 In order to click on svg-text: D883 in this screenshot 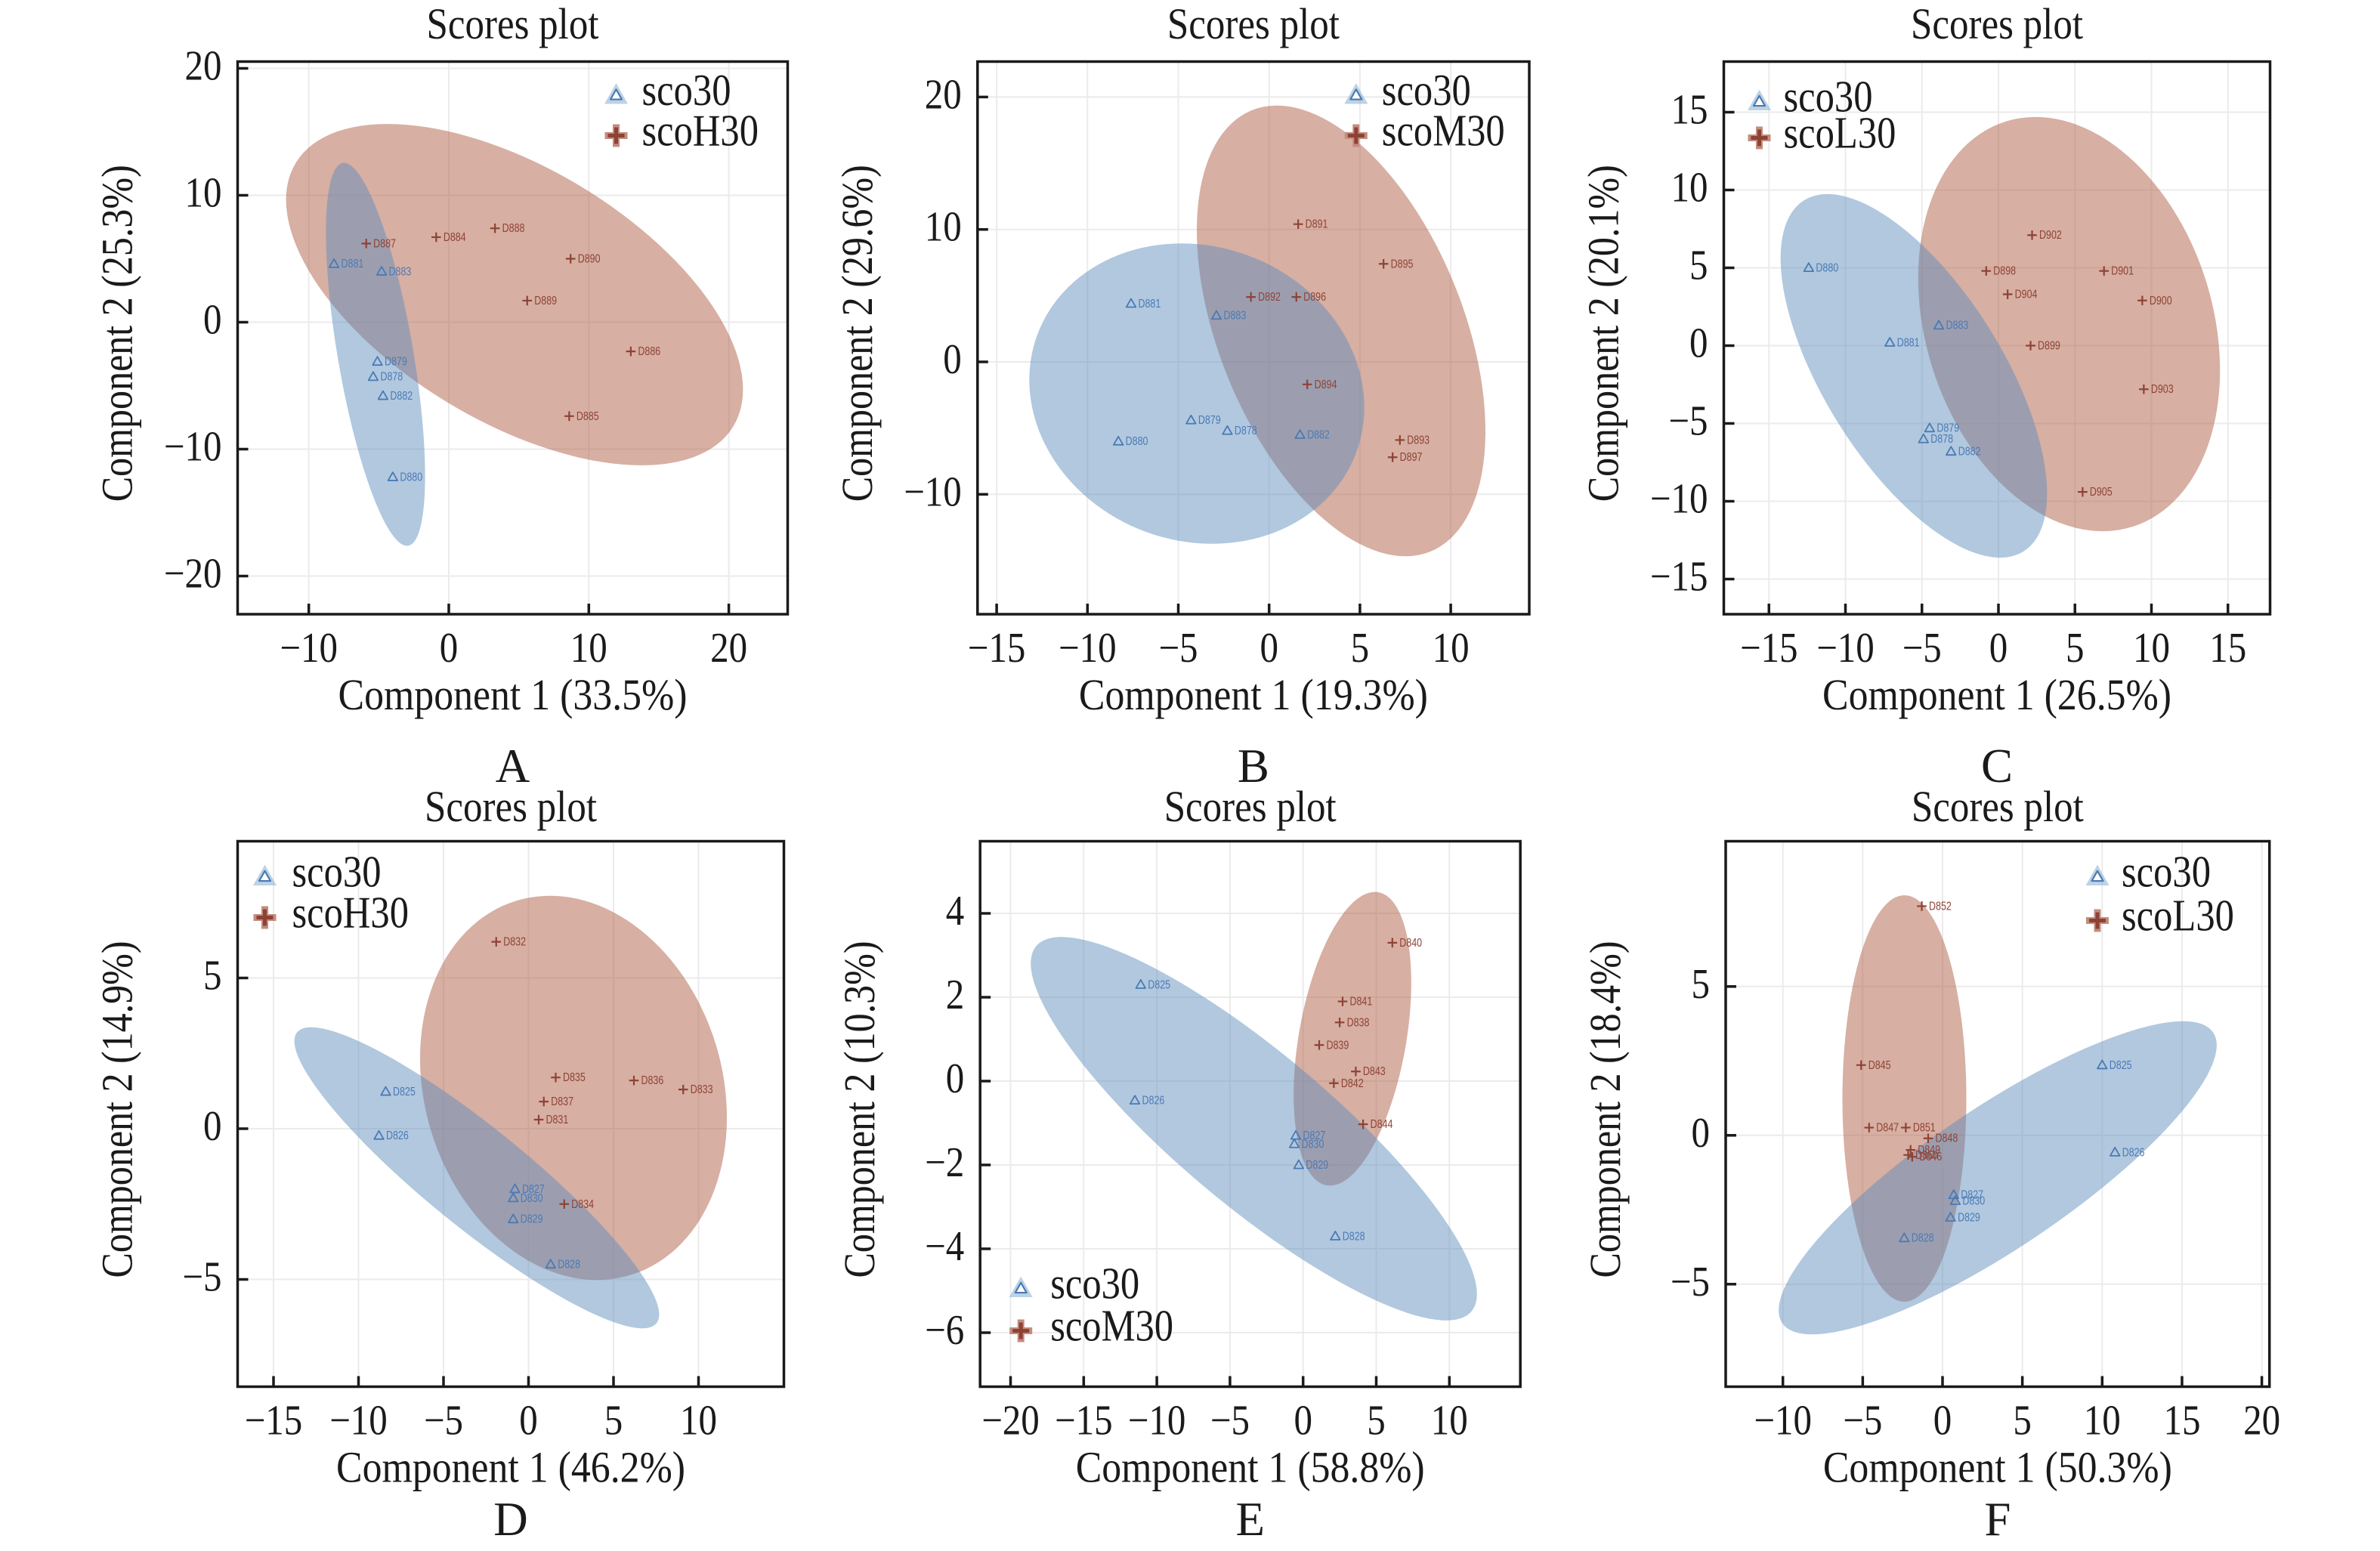, I will do `click(1957, 326)`.